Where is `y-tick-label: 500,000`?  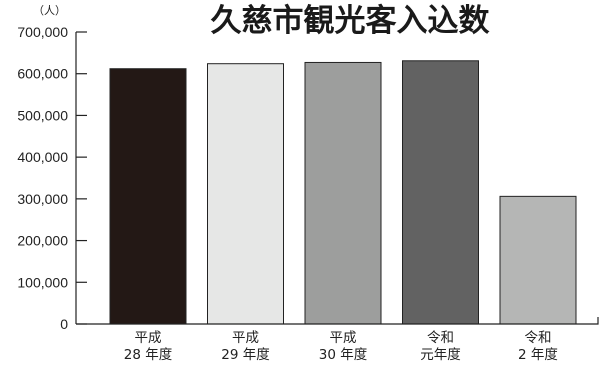 y-tick-label: 500,000 is located at coordinates (42, 115).